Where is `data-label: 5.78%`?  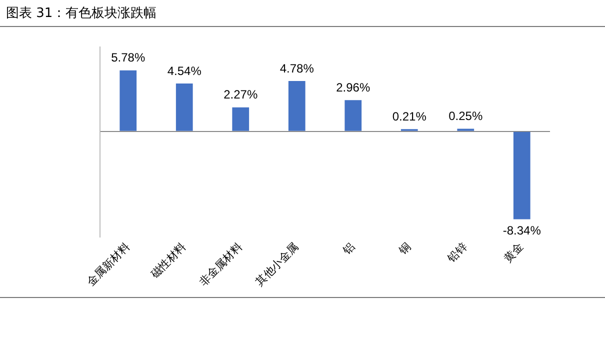
data-label: 5.78% is located at coordinates (128, 57).